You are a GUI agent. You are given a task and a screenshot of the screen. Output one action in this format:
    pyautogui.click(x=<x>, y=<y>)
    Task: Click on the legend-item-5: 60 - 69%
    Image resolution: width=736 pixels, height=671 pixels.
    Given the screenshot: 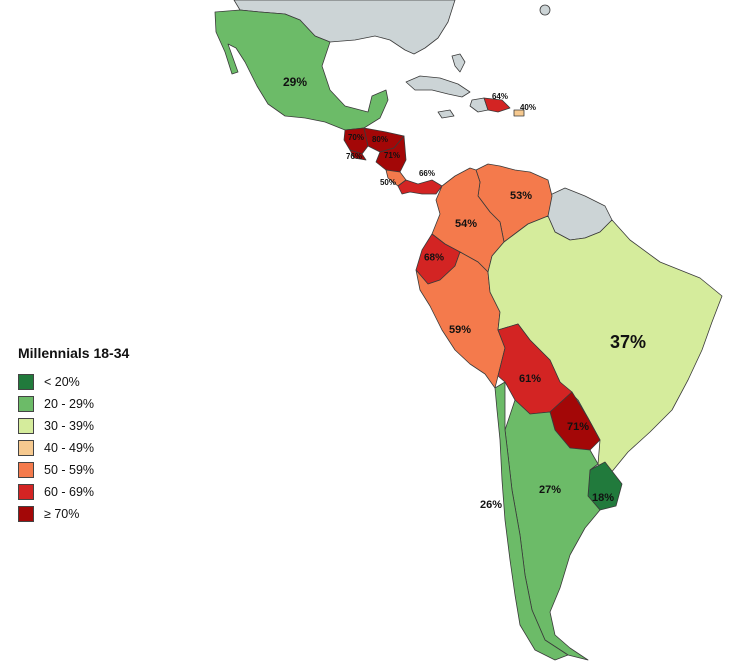 What is the action you would take?
    pyautogui.click(x=88, y=492)
    